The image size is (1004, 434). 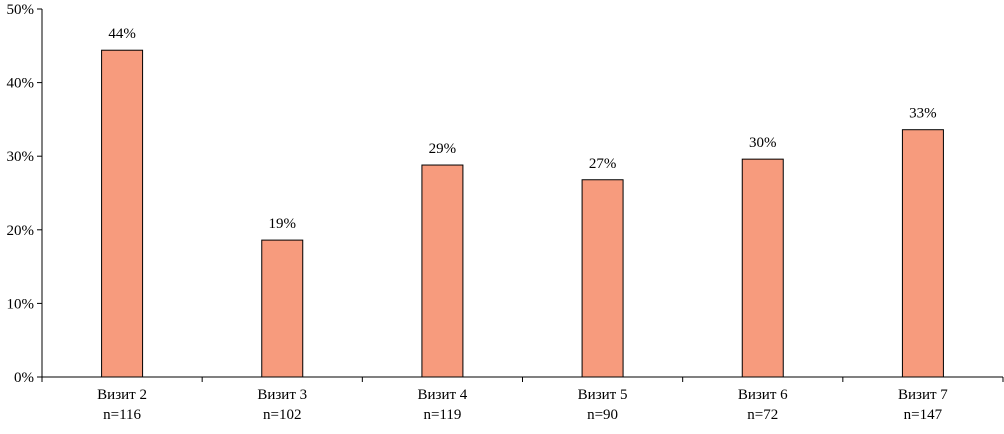 What do you see at coordinates (603, 395) in the screenshot?
I see `x-tick-label: Визит 5` at bounding box center [603, 395].